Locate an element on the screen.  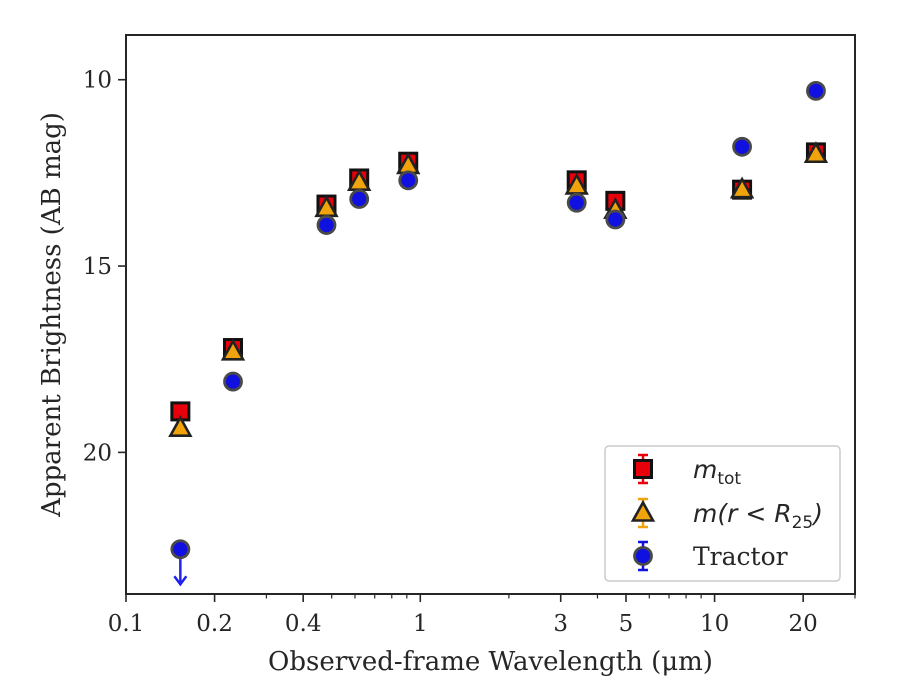
y-axis-label: Apparent Brightness (AB mag) is located at coordinates (52, 315).